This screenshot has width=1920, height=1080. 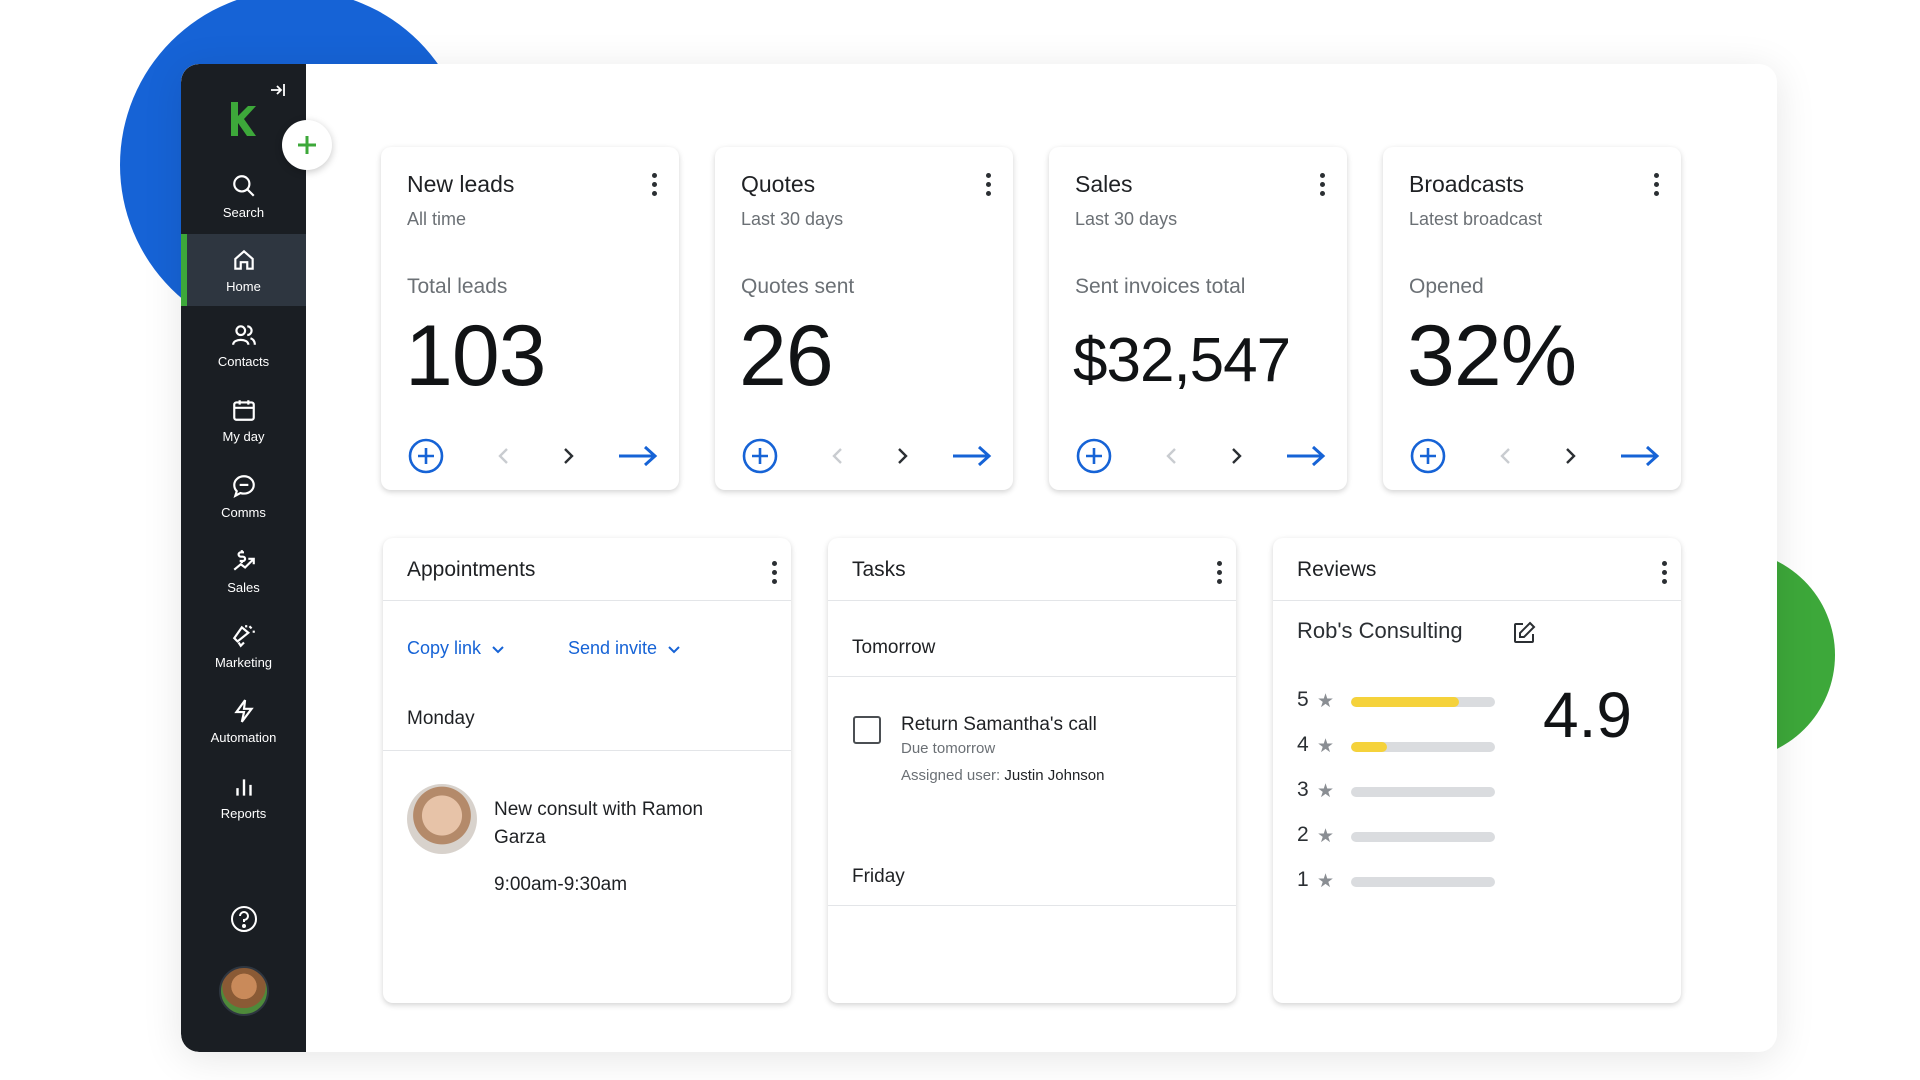 I want to click on sidebar-item-automation: Automation, so click(x=243, y=721).